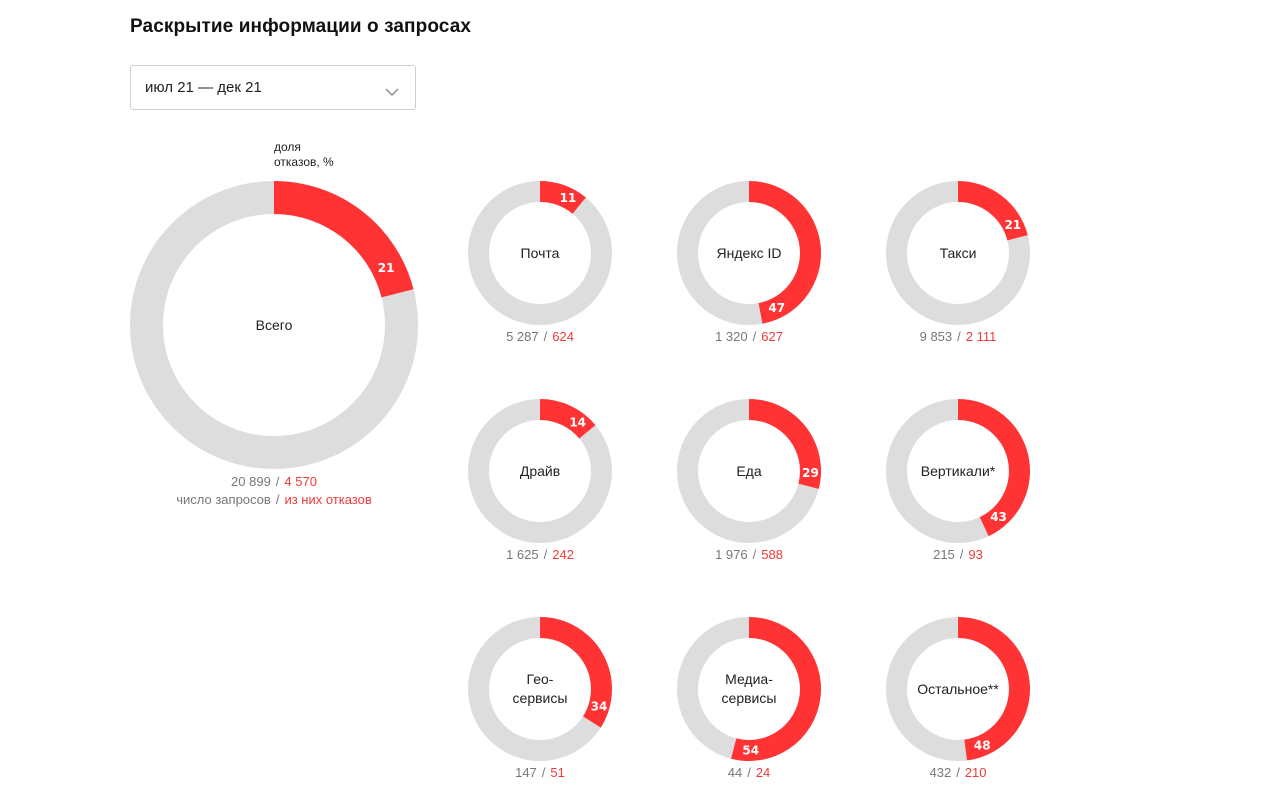 The height and width of the screenshot is (795, 1283). Describe the element at coordinates (540, 772) in the screenshot. I see `request-counts: 147 / 51` at that location.